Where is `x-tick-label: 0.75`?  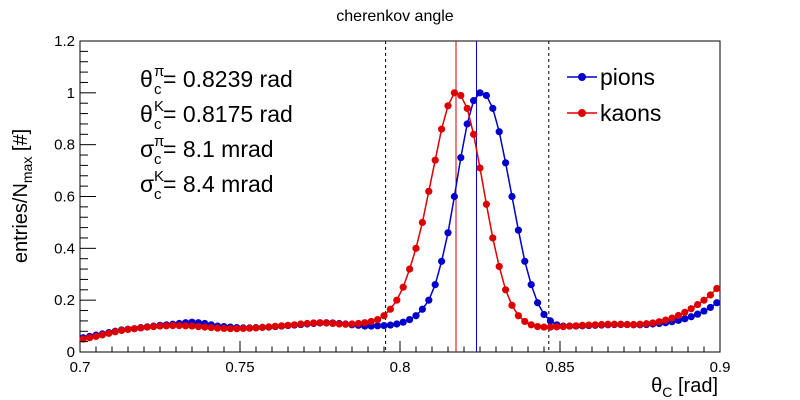 x-tick-label: 0.75 is located at coordinates (239, 367).